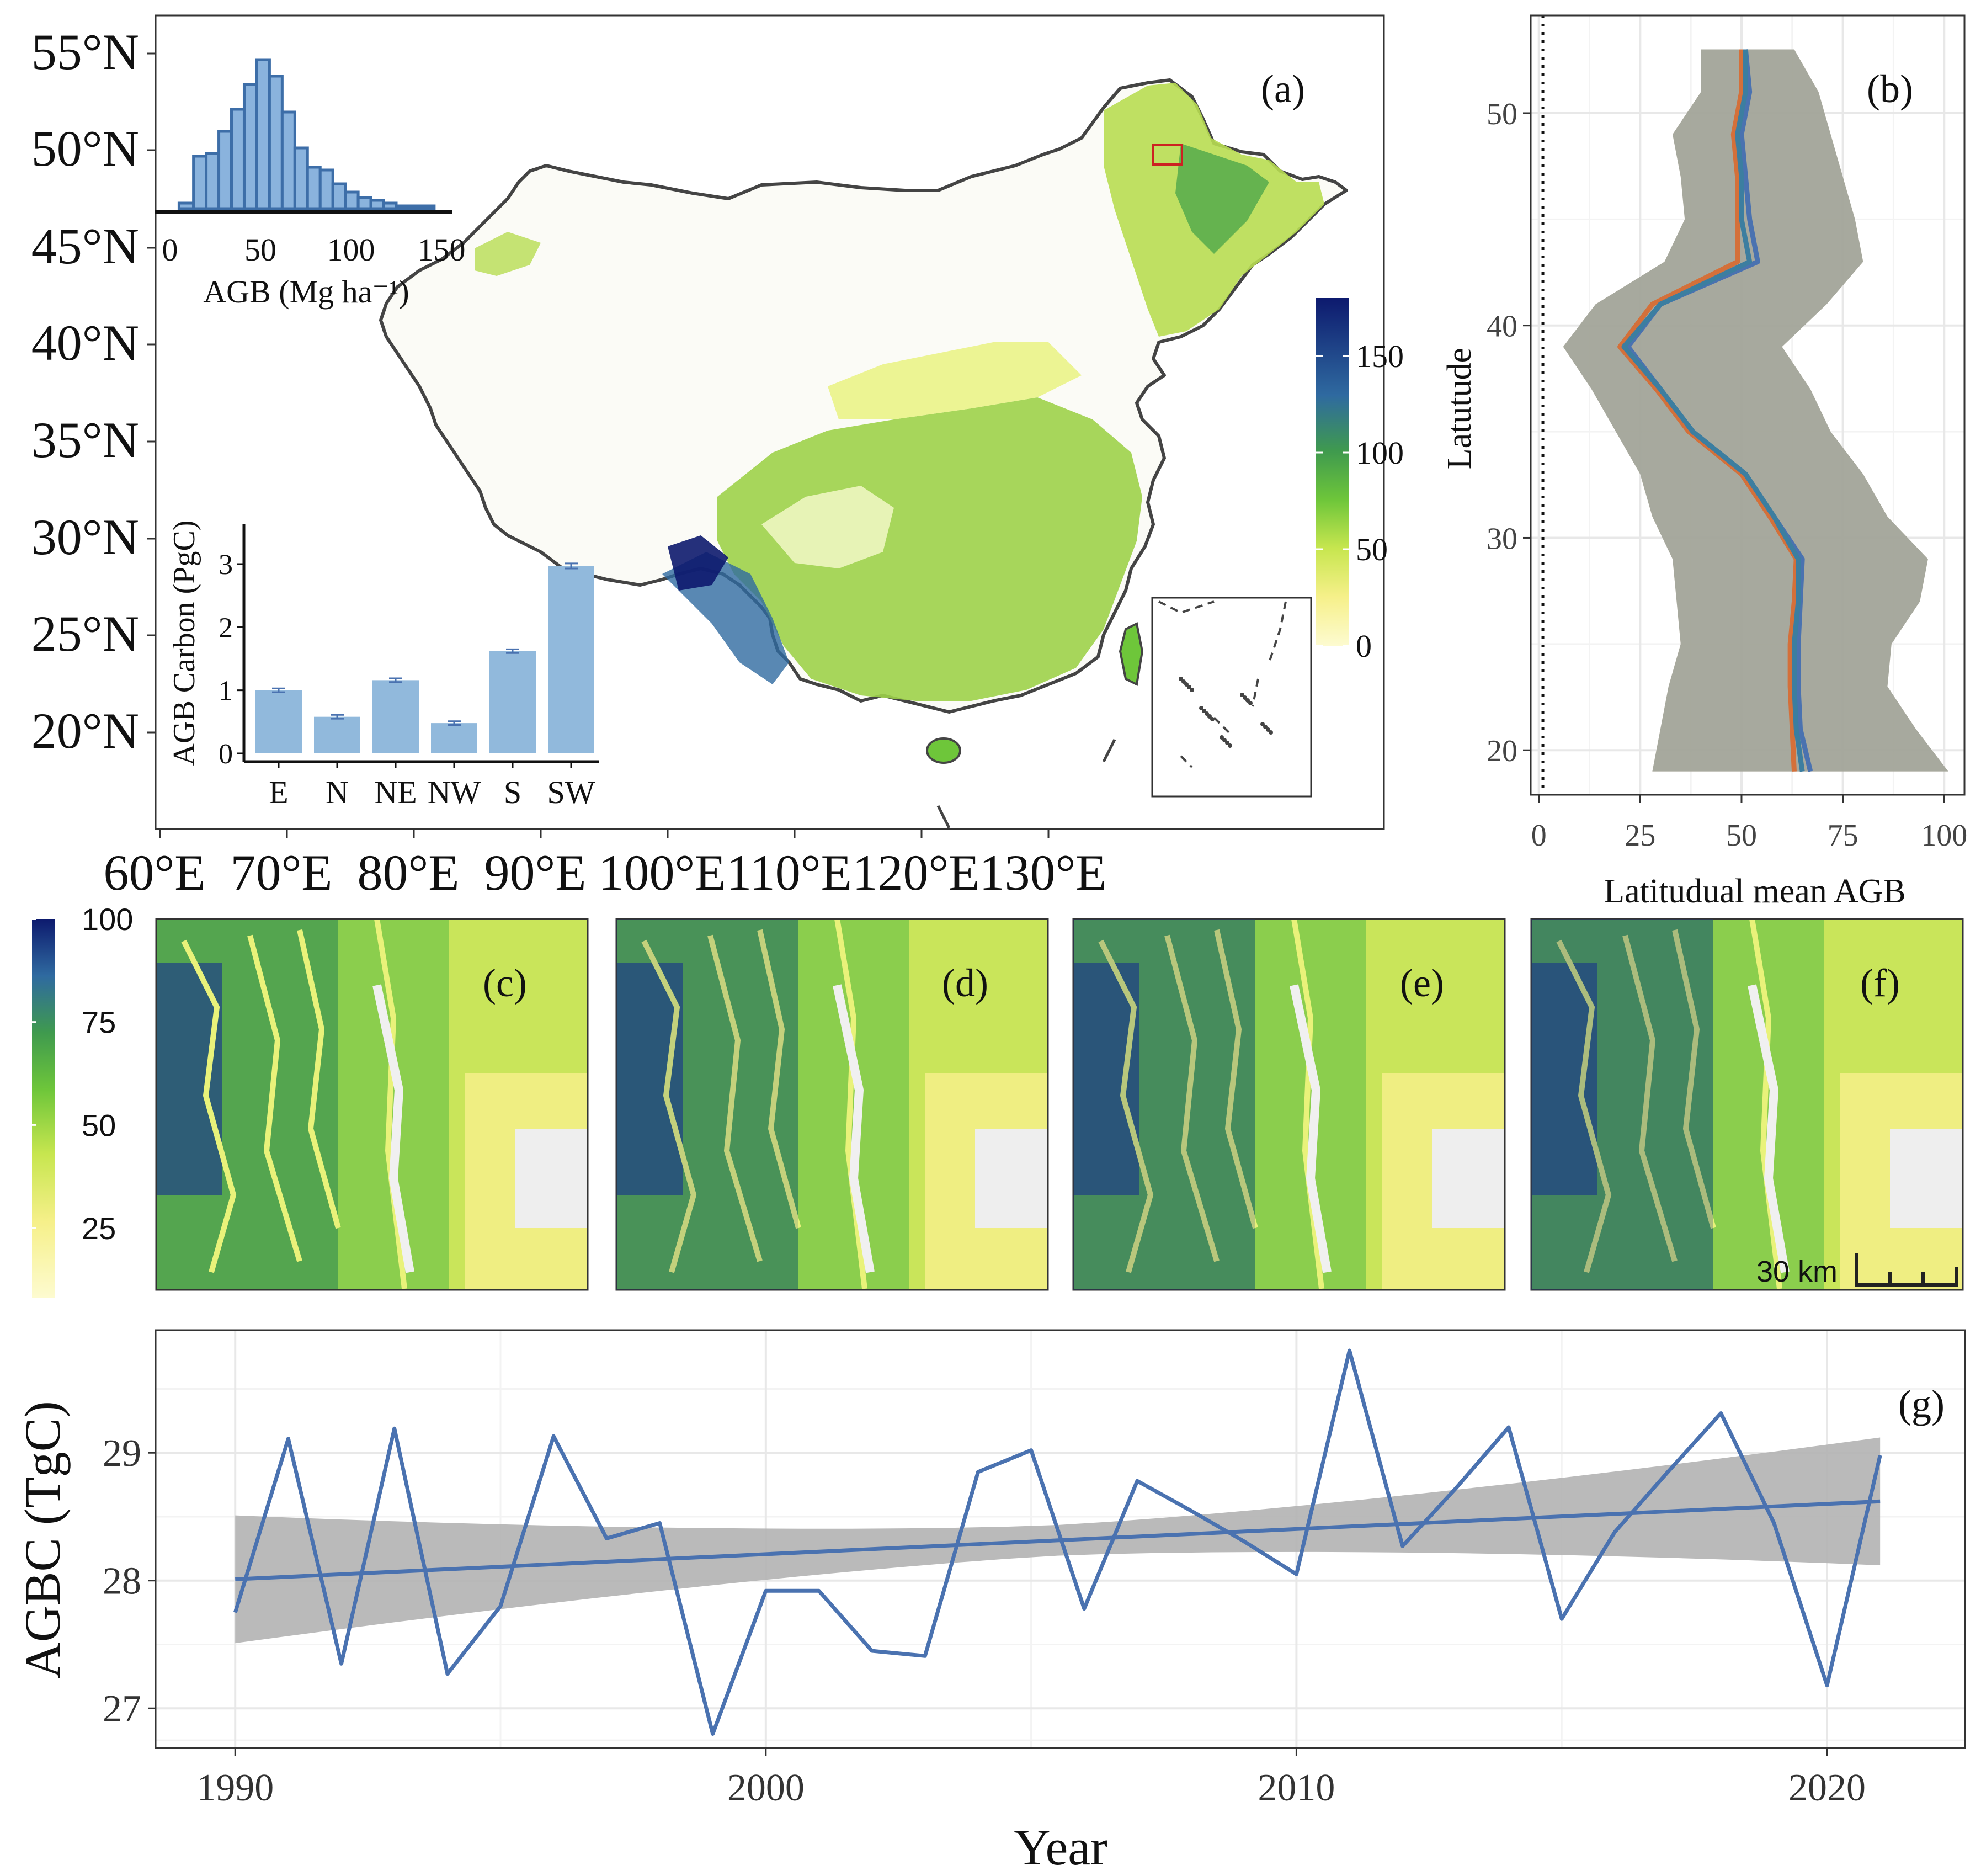 This screenshot has height=1876, width=1981. I want to click on bar-inset-category: S, so click(512, 792).